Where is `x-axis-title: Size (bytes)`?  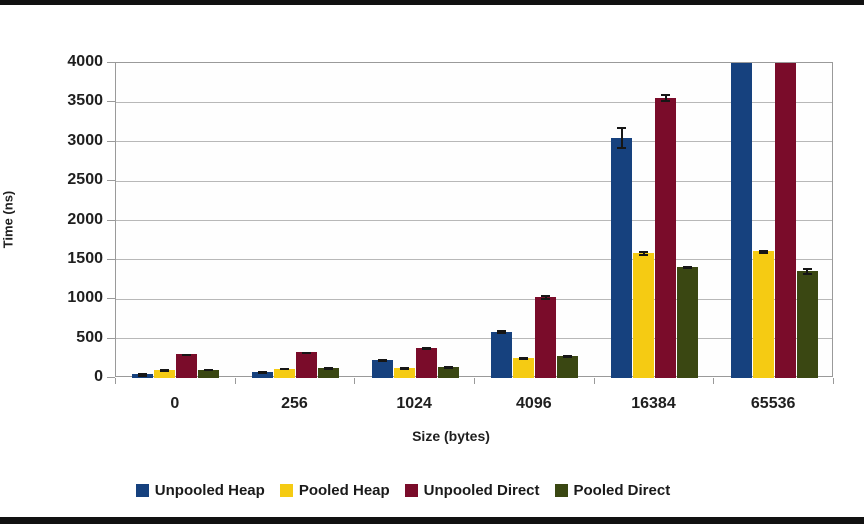 x-axis-title: Size (bytes) is located at coordinates (451, 436).